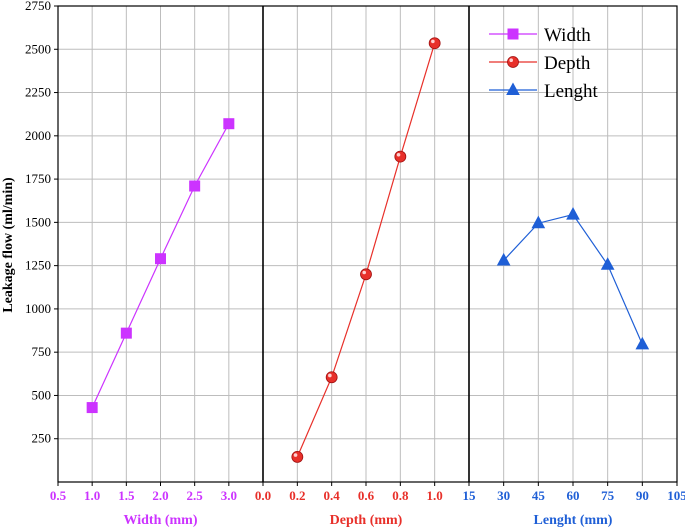 The width and height of the screenshot is (685, 532). I want to click on x-axis-title: Lenght (mm), so click(573, 520).